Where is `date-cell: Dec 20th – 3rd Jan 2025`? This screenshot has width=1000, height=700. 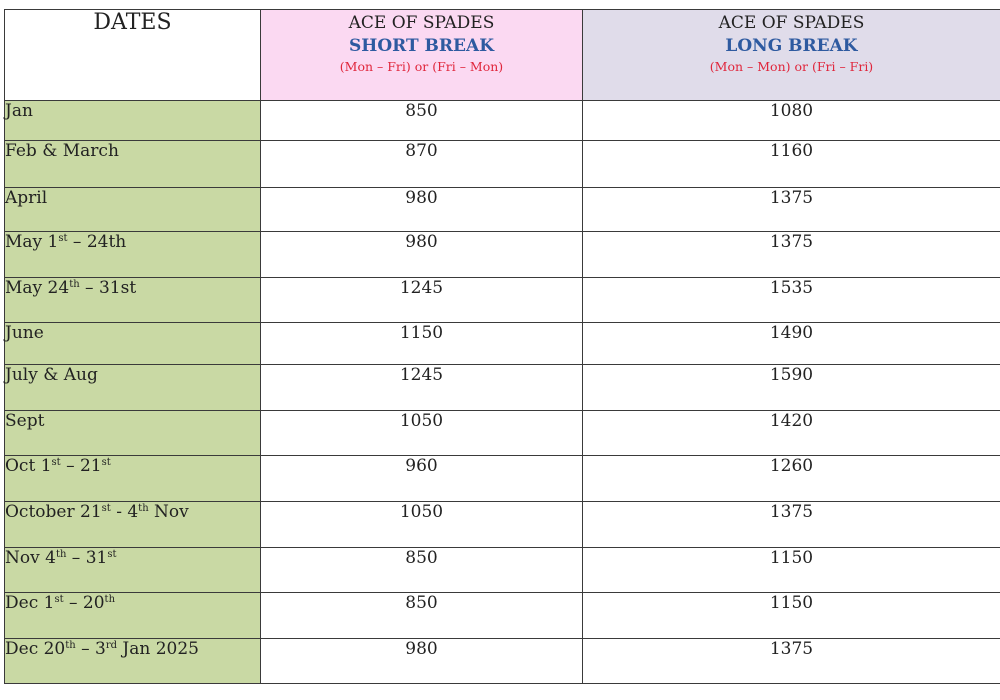 date-cell: Dec 20th – 3rd Jan 2025 is located at coordinates (132, 661).